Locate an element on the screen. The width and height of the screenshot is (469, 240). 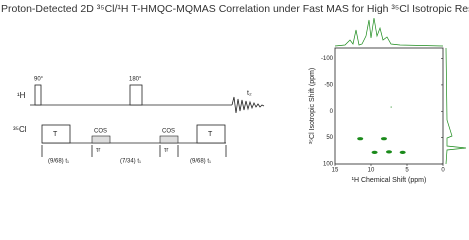
plot-frame is located at coordinates (389, 106).